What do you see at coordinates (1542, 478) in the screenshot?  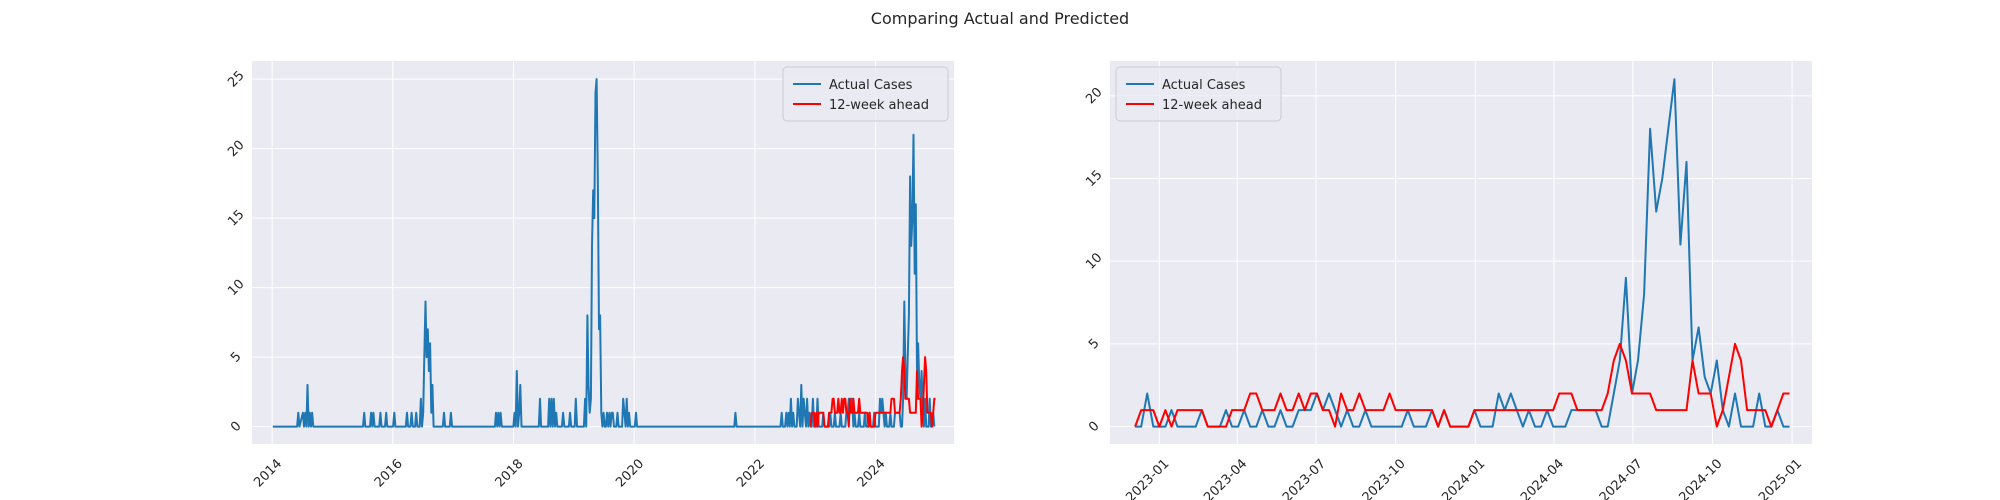 I see `x-tick-label: 2024-04` at bounding box center [1542, 478].